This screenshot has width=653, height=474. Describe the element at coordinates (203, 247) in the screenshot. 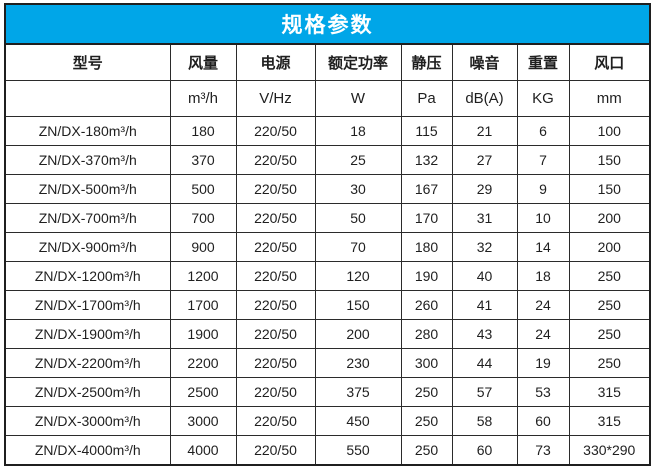

I see `table-cell: 900` at that location.